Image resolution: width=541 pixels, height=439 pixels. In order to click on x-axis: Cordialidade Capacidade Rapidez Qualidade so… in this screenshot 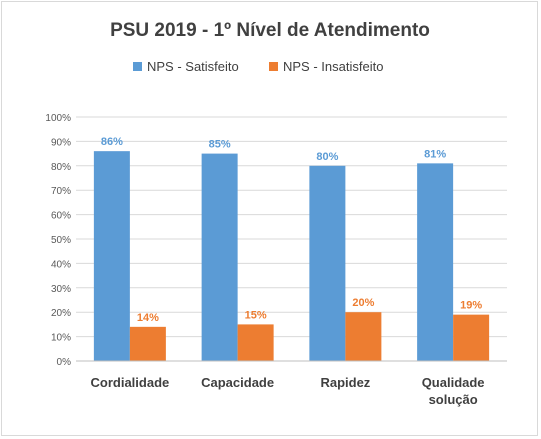, I will do `click(291, 383)`.